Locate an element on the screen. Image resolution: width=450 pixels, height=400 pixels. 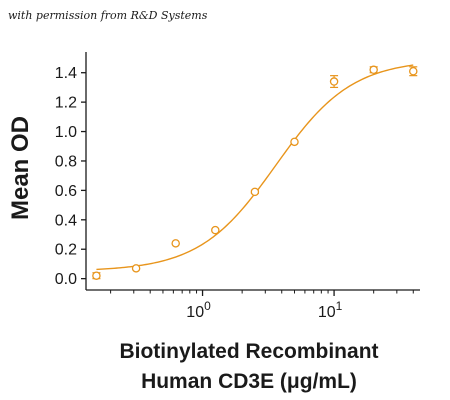
y-tick-label-1: 0.2 is located at coordinates (66, 250).